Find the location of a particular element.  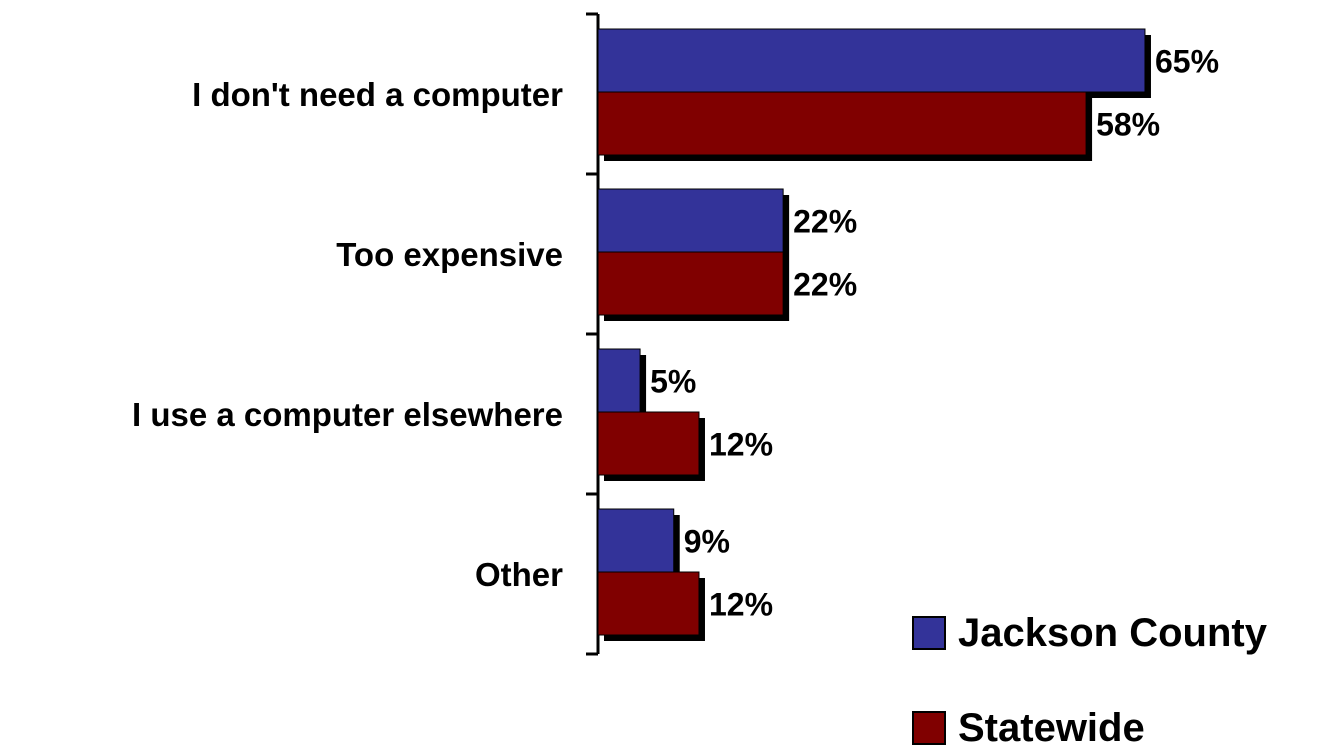

data-label: 5% is located at coordinates (673, 382).